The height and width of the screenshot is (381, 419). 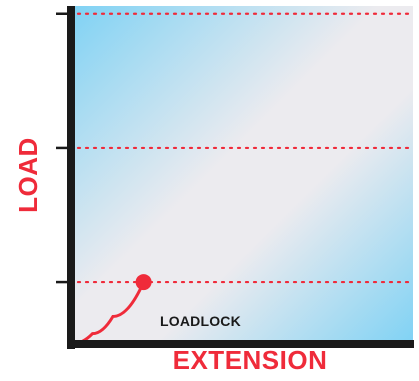 What do you see at coordinates (200, 321) in the screenshot?
I see `annotation-label: LOADLOCK` at bounding box center [200, 321].